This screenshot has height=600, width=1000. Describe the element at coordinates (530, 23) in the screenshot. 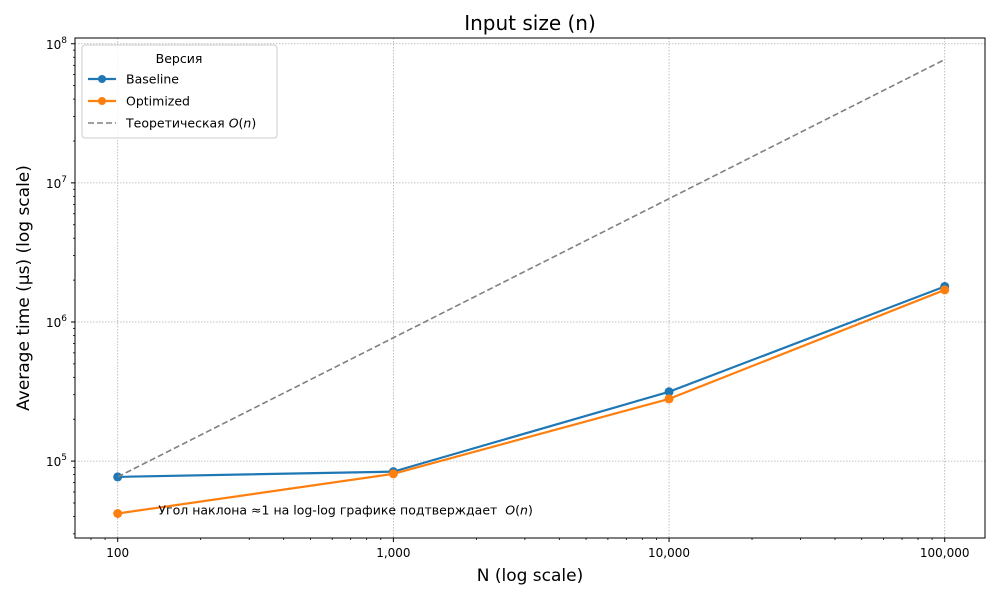

I see `chart-title: Input size (n)` at that location.